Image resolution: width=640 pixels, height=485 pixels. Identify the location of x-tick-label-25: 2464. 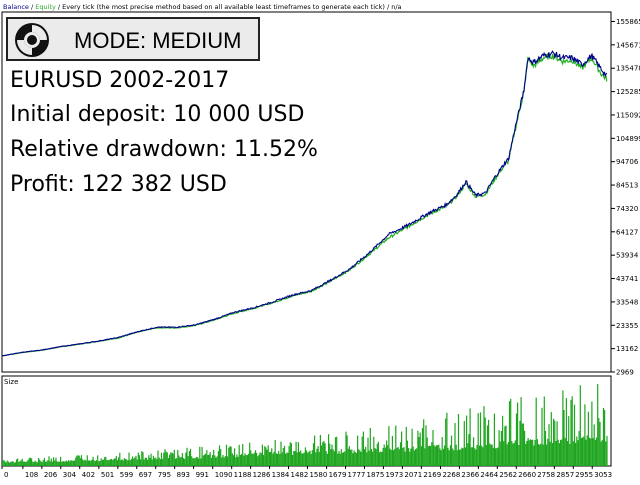
(489, 475).